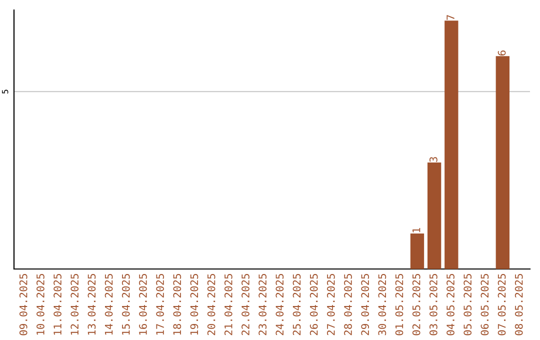 This screenshot has width=540, height=340. I want to click on x-tick-label: 16.04.2025, so click(143, 304).